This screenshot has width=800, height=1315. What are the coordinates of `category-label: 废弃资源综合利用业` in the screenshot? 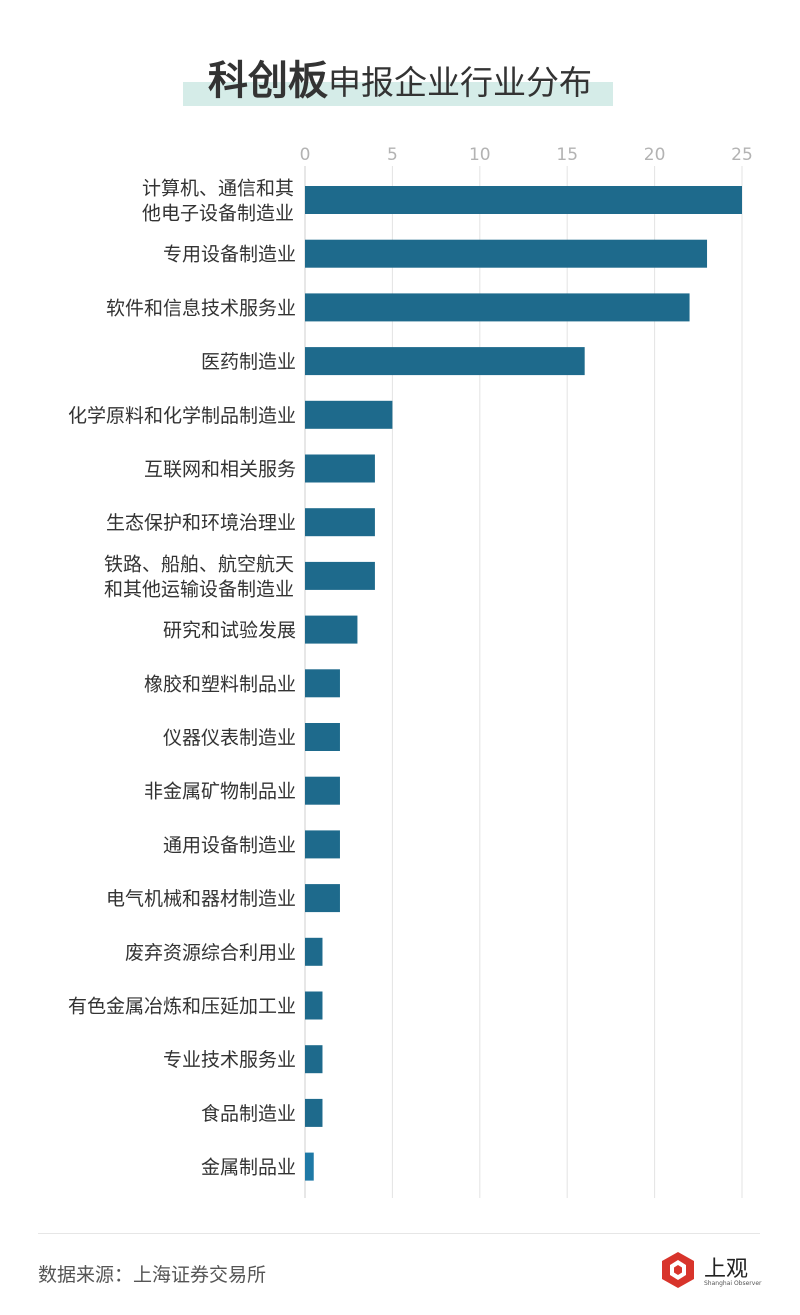 It's located at (210, 953).